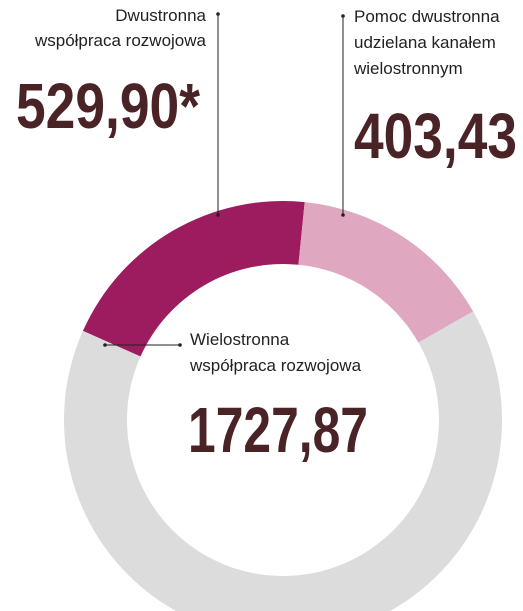 This screenshot has width=523, height=611. What do you see at coordinates (435, 136) in the screenshot?
I see `value-label: 403,43` at bounding box center [435, 136].